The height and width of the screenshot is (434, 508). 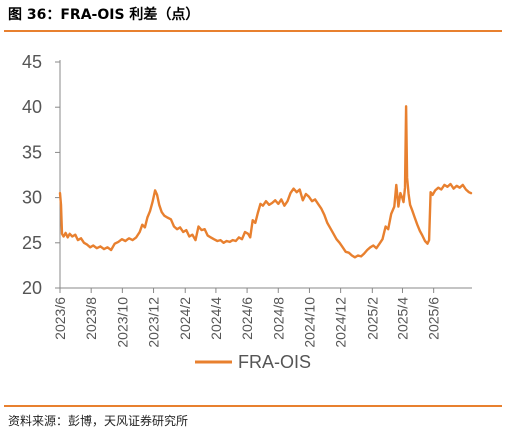 What do you see at coordinates (32, 107) in the screenshot?
I see `y-tick-label: 40` at bounding box center [32, 107].